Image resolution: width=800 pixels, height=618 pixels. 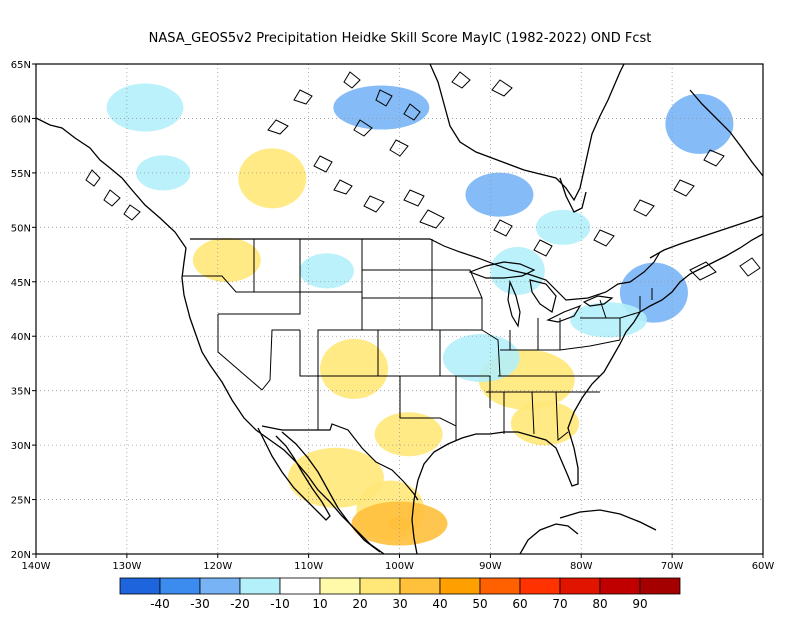 What do you see at coordinates (21, 555) in the screenshot?
I see `lat-tick-label-0: 20N` at bounding box center [21, 555].